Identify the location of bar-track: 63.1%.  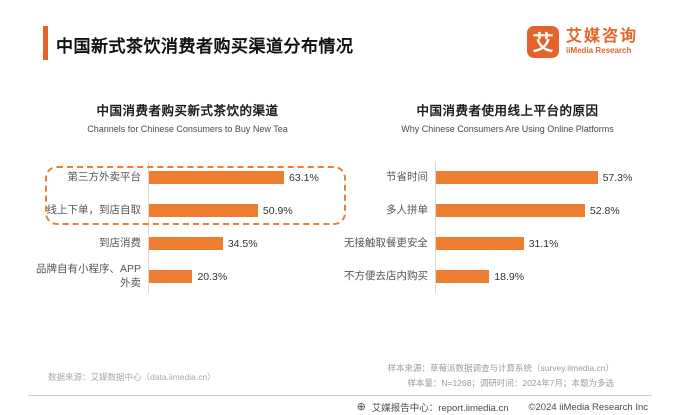
(246, 177).